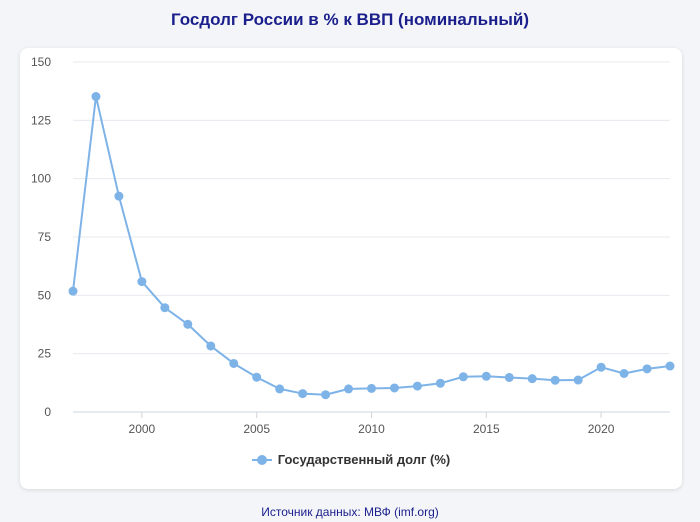  I want to click on x-tick-label: 2015, so click(486, 429).